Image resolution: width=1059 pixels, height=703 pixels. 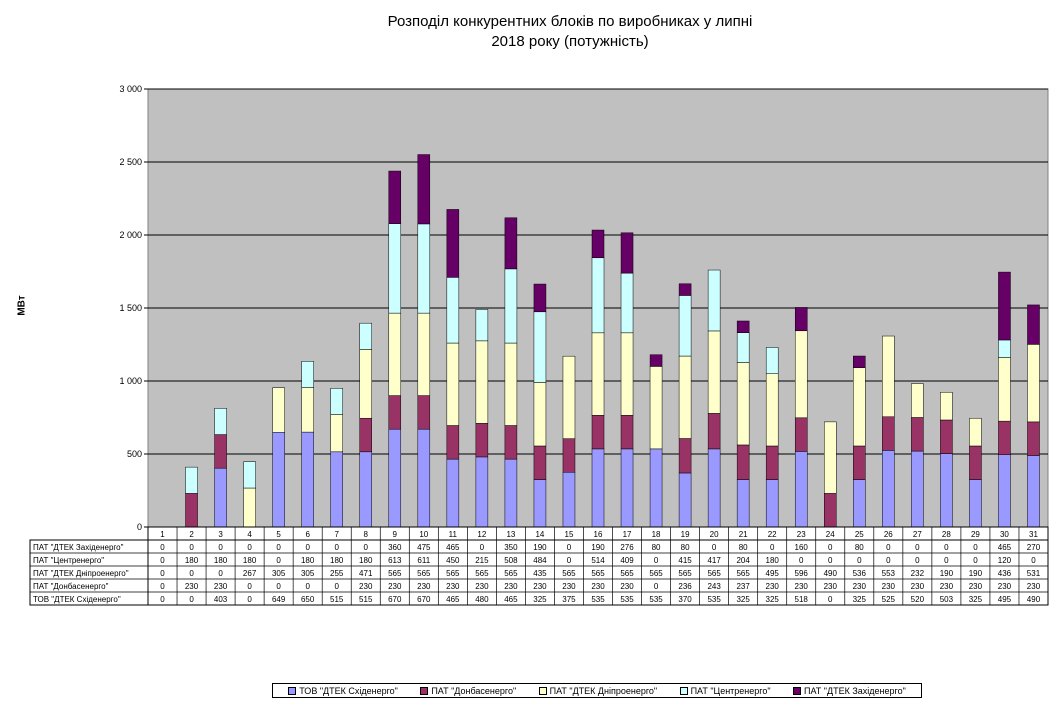 I want to click on y-tick-label: 3 000, so click(x=130, y=89).